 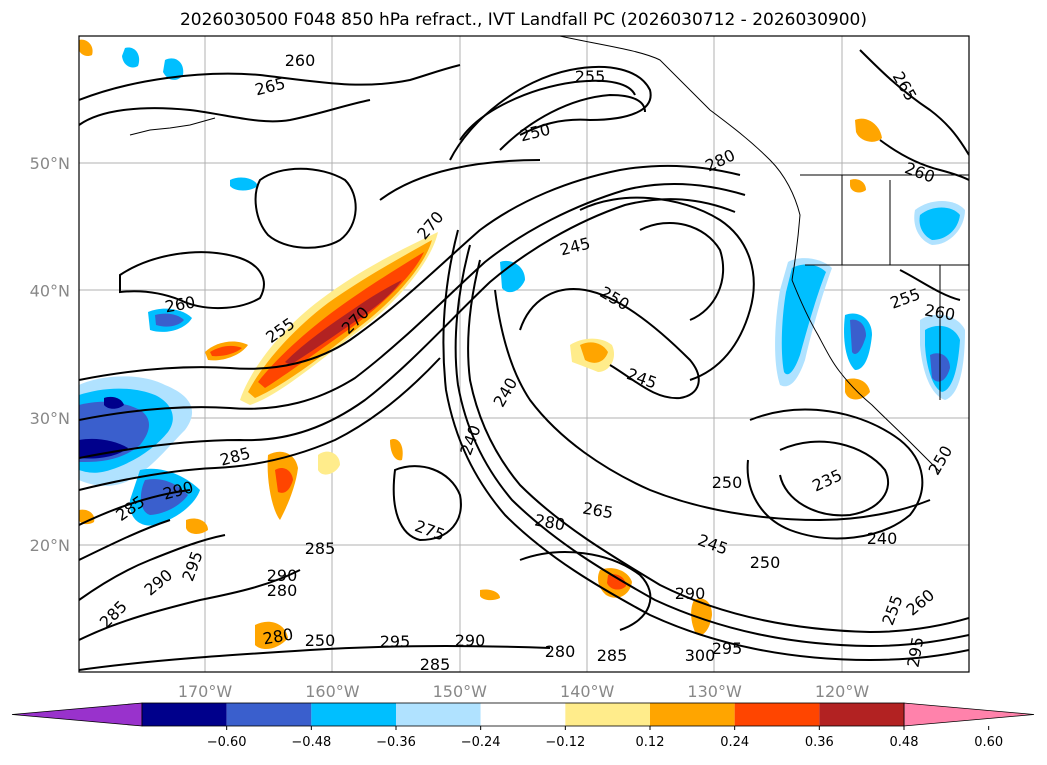 What do you see at coordinates (842, 691) in the screenshot?
I see `lon-label: 120°W` at bounding box center [842, 691].